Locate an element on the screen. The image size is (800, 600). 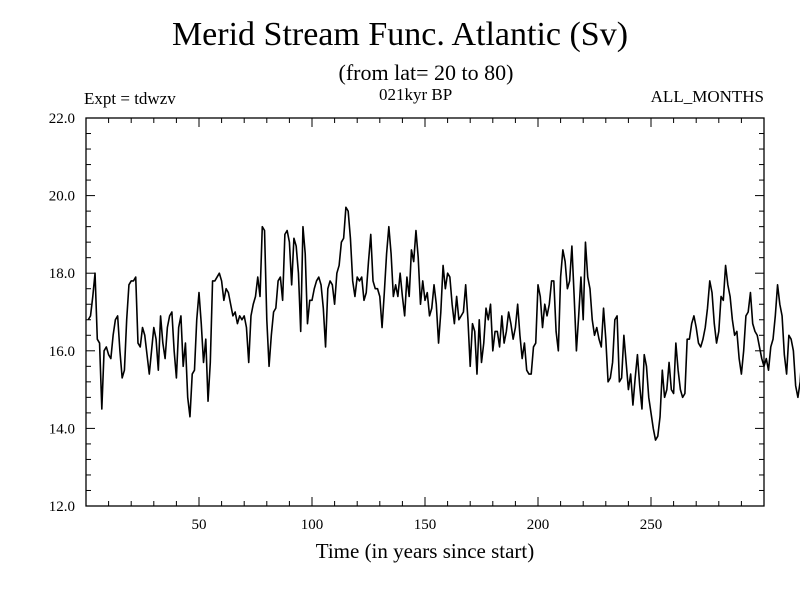
y-tick-label: 12.0 is located at coordinates (62, 507).